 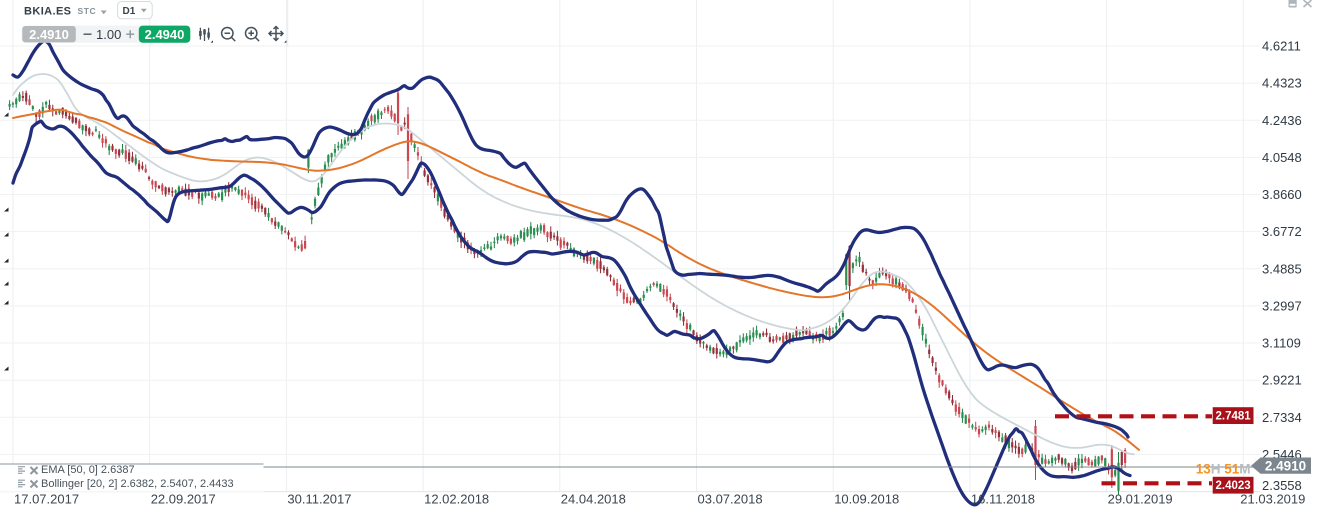 I want to click on svg-text: 12.02.2018, so click(x=456, y=499).